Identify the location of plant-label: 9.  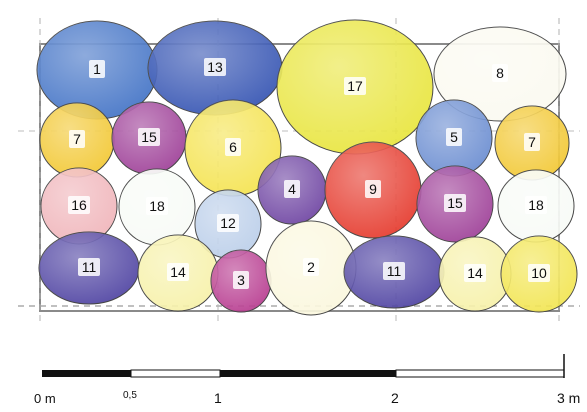
(373, 189).